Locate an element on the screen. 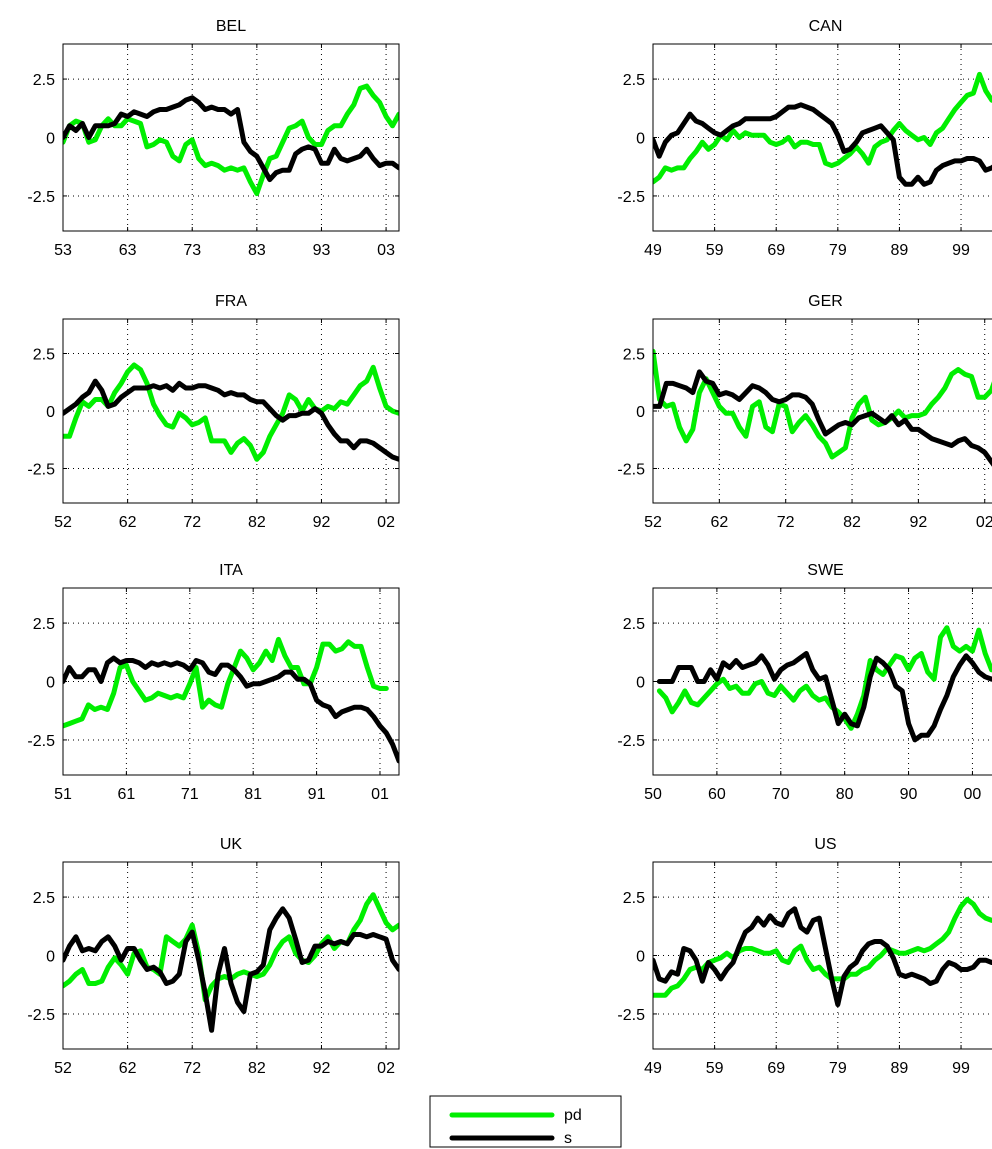  panel-title-fra: FRA is located at coordinates (231, 301).